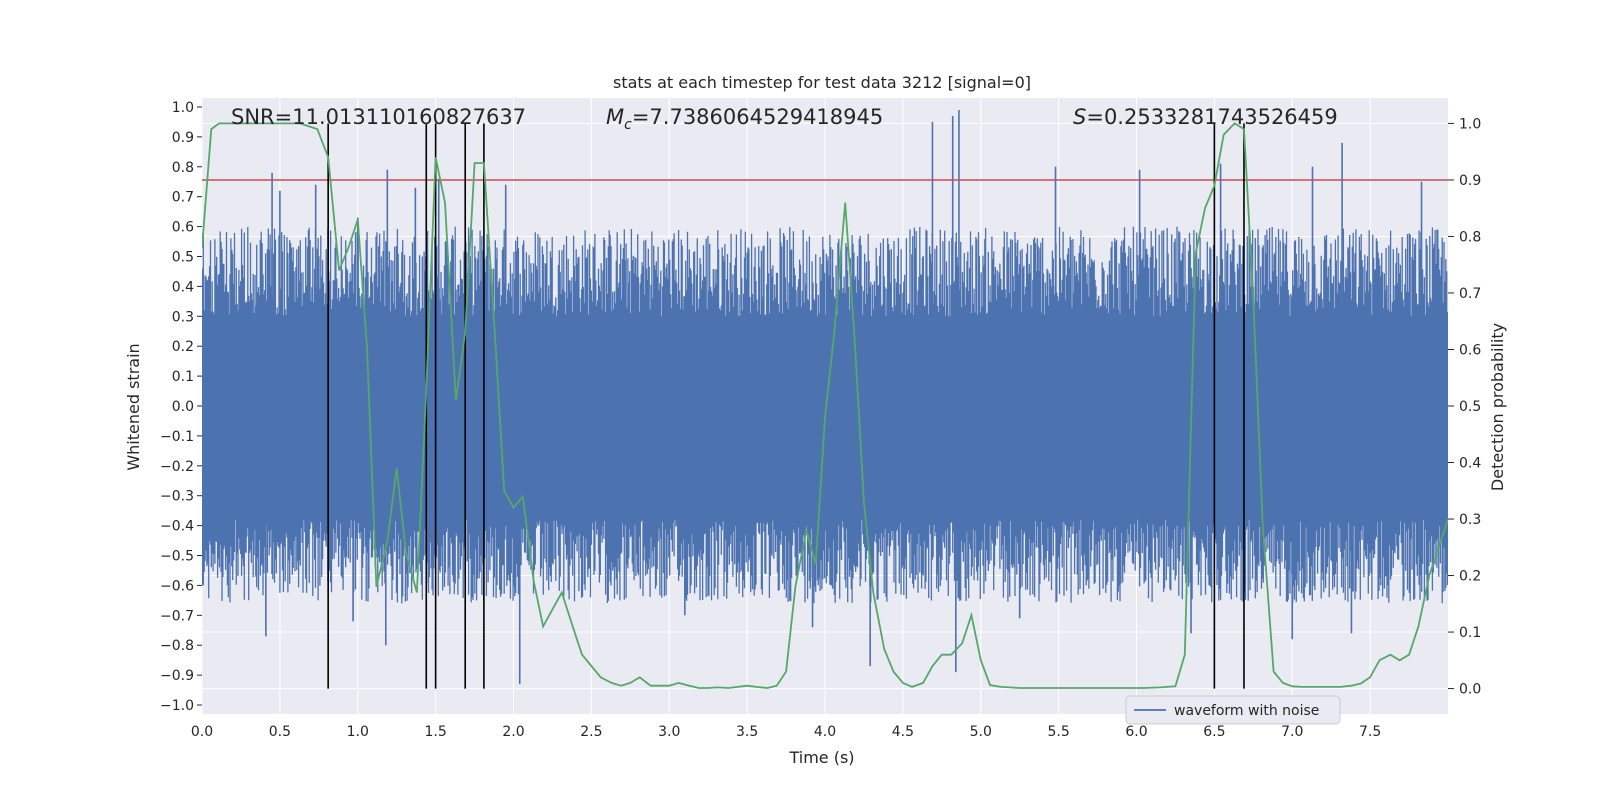  I want to click on y-tick-label: 0.2, so click(183, 347).